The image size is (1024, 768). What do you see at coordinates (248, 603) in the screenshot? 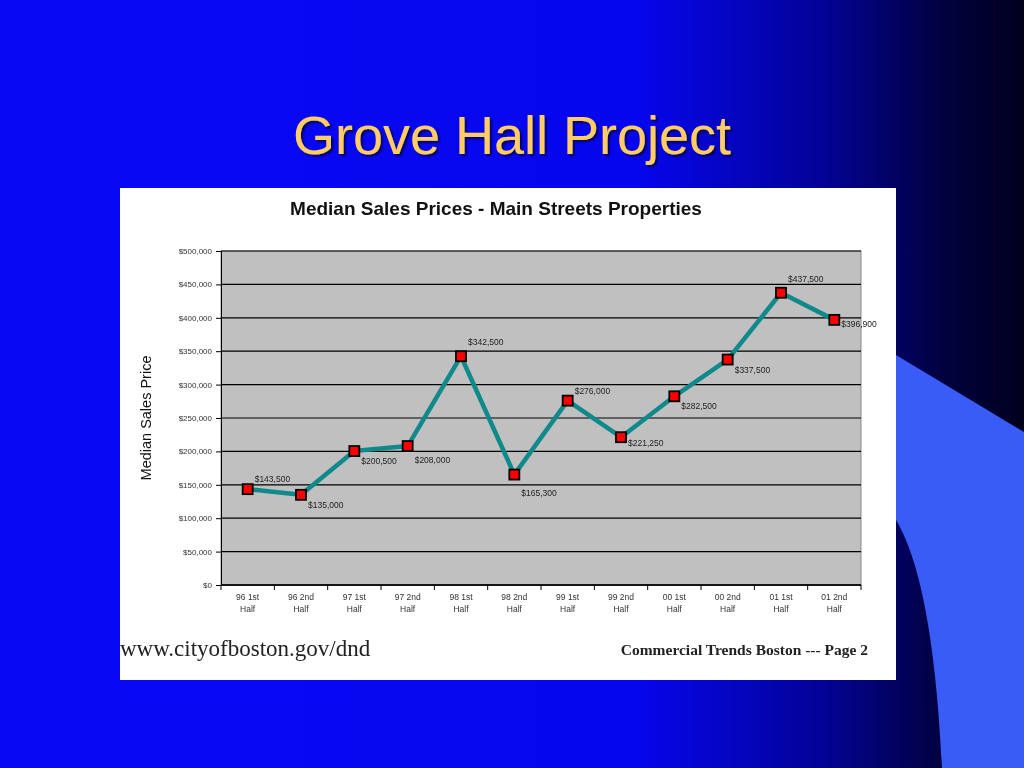
I see `x-tick-label: 96 1st Half` at bounding box center [248, 603].